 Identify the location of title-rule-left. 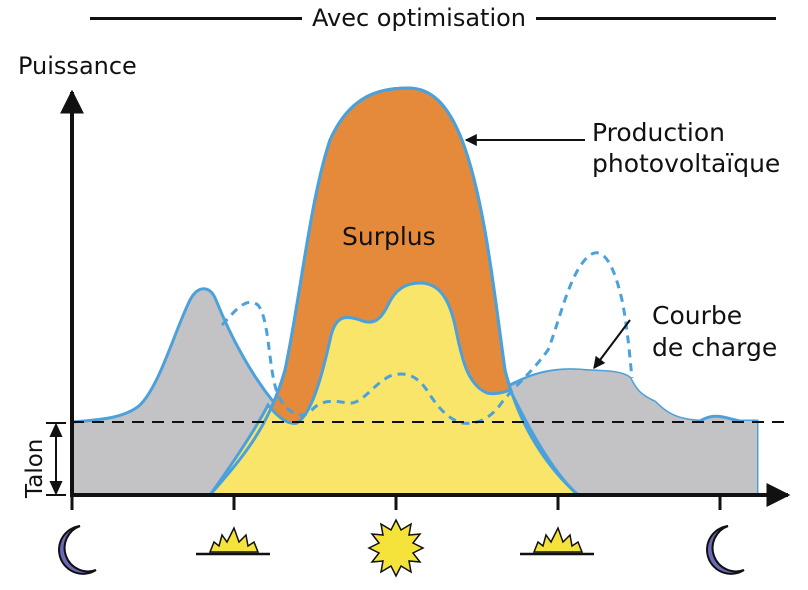
(195, 18).